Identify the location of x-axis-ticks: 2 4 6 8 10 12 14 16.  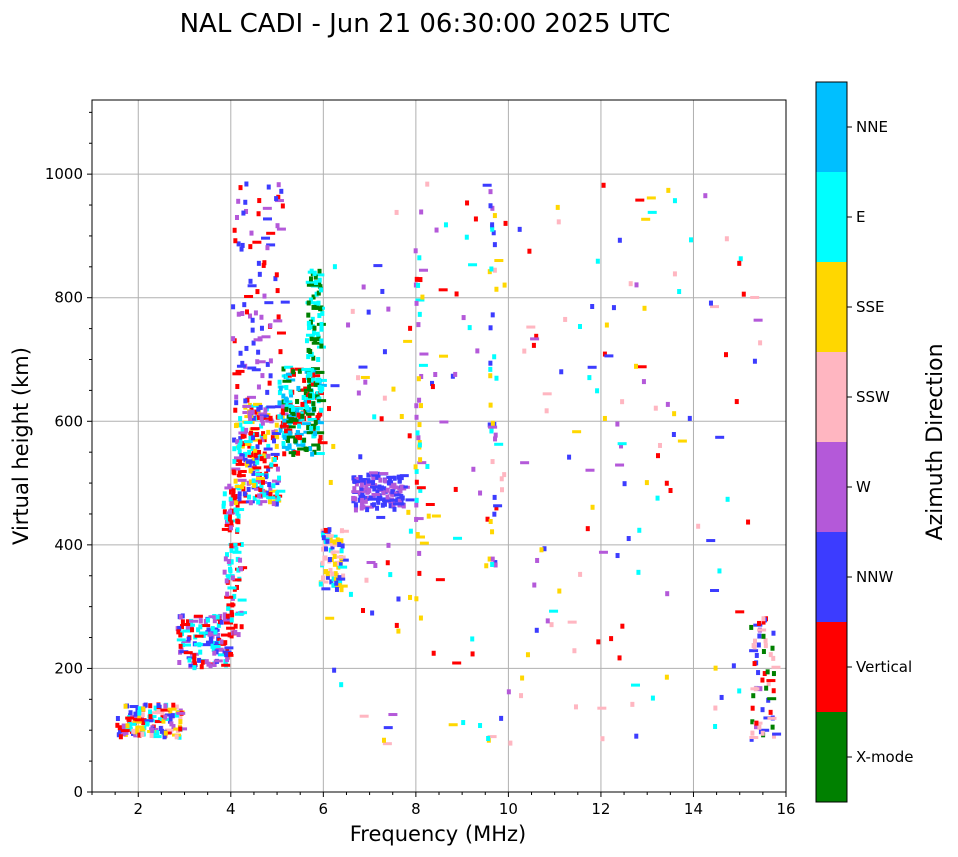
(443, 805).